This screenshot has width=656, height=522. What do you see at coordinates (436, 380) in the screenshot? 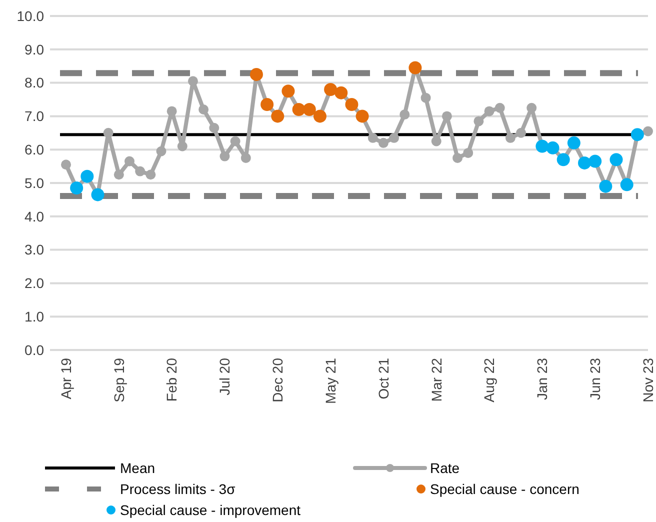
I see `x-tick-label: Mar 22` at bounding box center [436, 380].